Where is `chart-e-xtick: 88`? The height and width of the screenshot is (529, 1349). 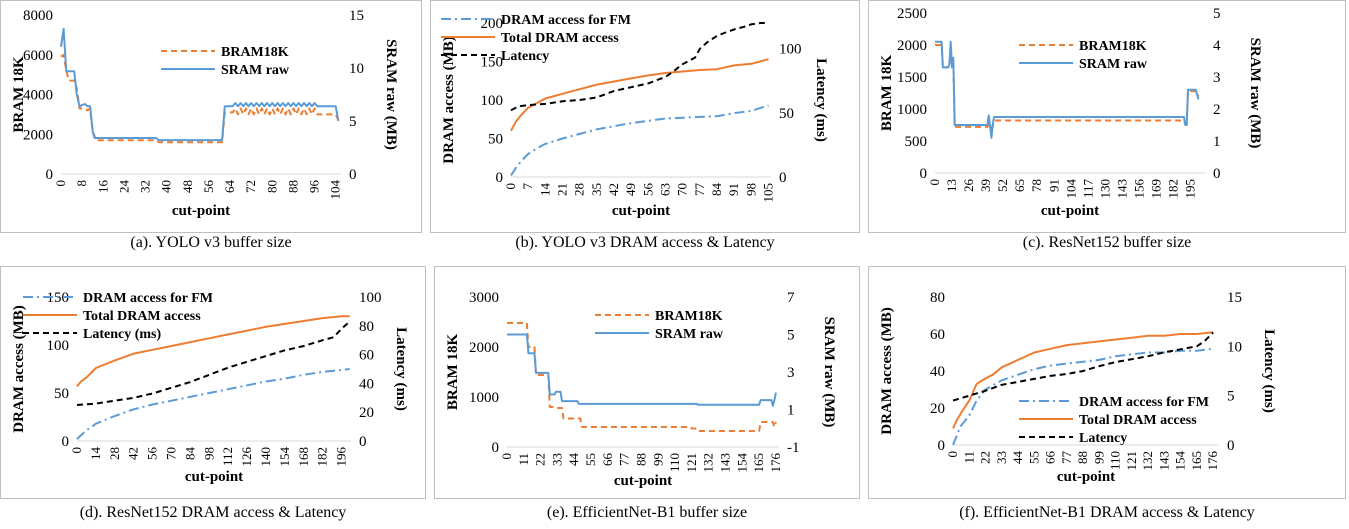 chart-e-xtick: 88 is located at coordinates (640, 459).